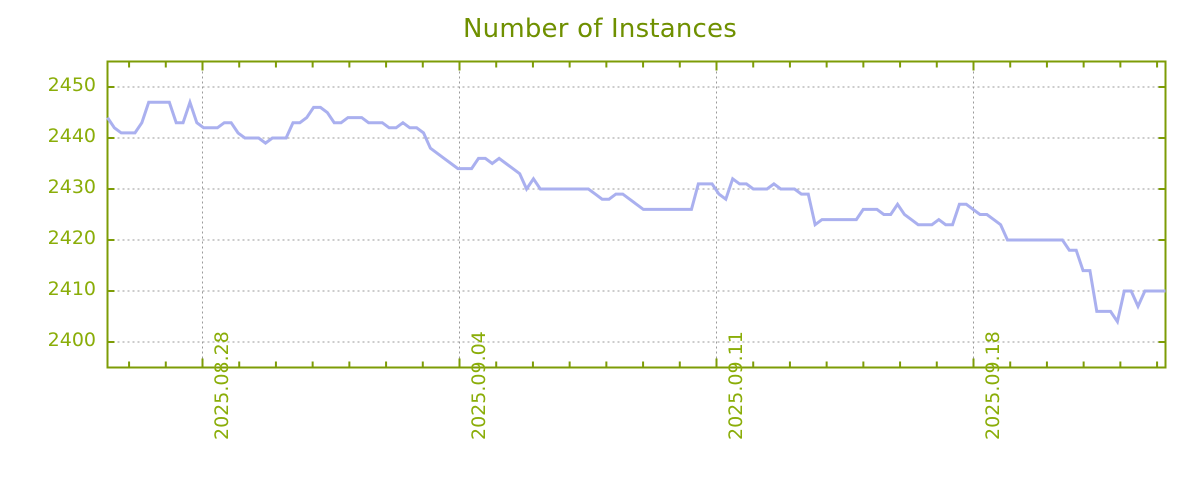 This screenshot has height=500, width=1200. Describe the element at coordinates (993, 385) in the screenshot. I see `x-axis-tick-label: 2025.09.18` at that location.